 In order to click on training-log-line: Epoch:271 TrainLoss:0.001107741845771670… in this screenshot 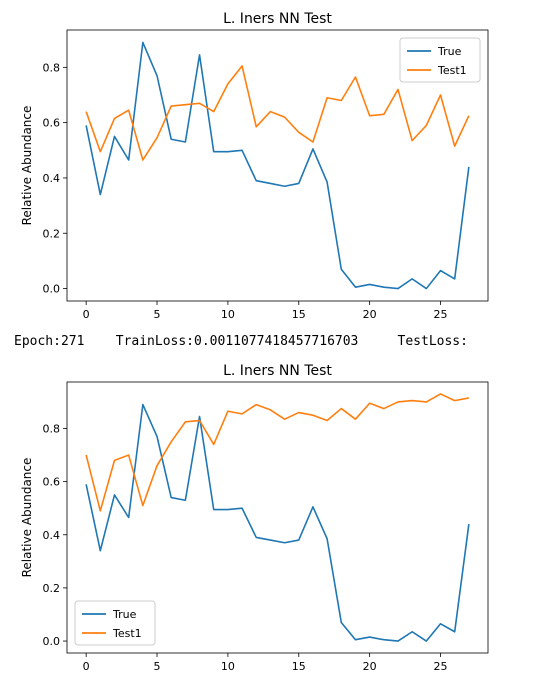, I will do `click(241, 341)`.